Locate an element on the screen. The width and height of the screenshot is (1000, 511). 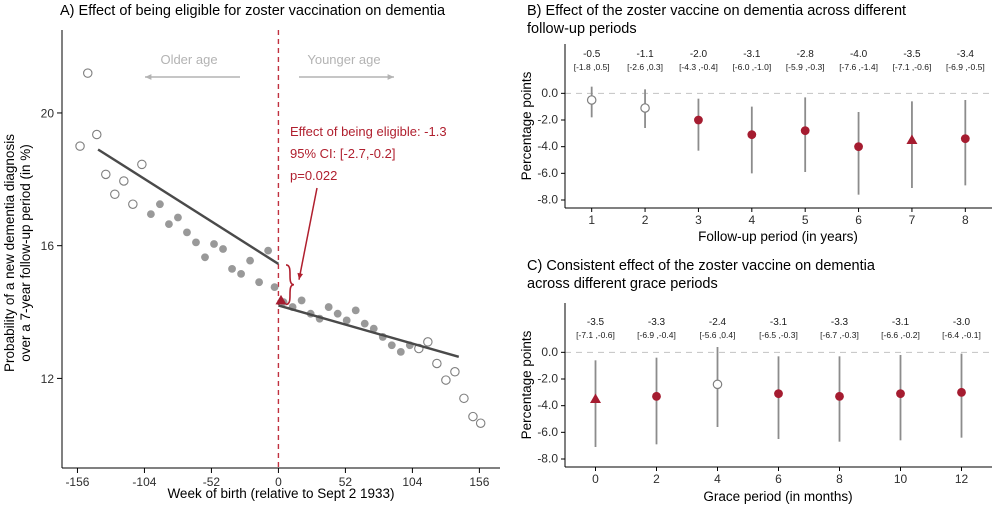
ci-label: [-7.1 ,-0.6] is located at coordinates (595, 335).